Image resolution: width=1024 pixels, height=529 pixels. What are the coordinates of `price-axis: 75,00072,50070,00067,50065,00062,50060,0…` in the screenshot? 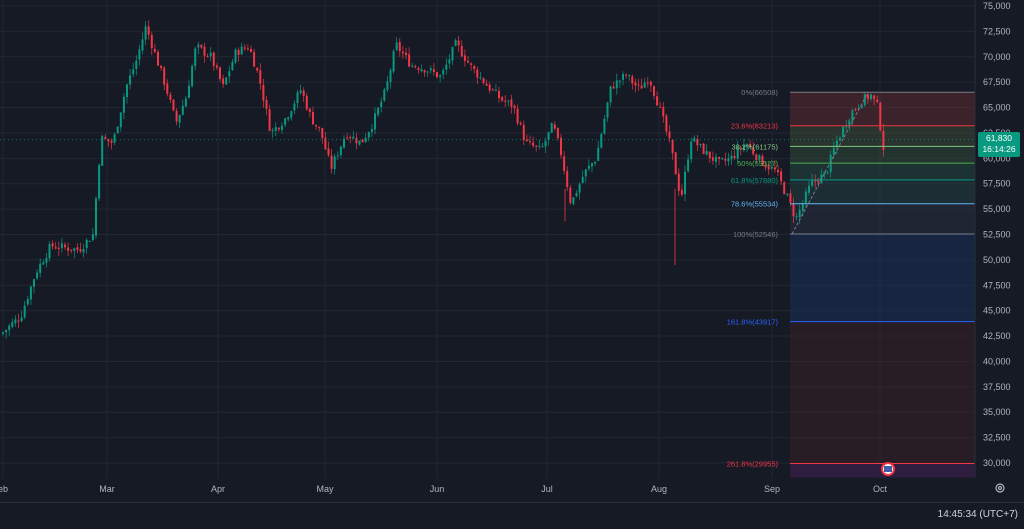 It's located at (992, 239).